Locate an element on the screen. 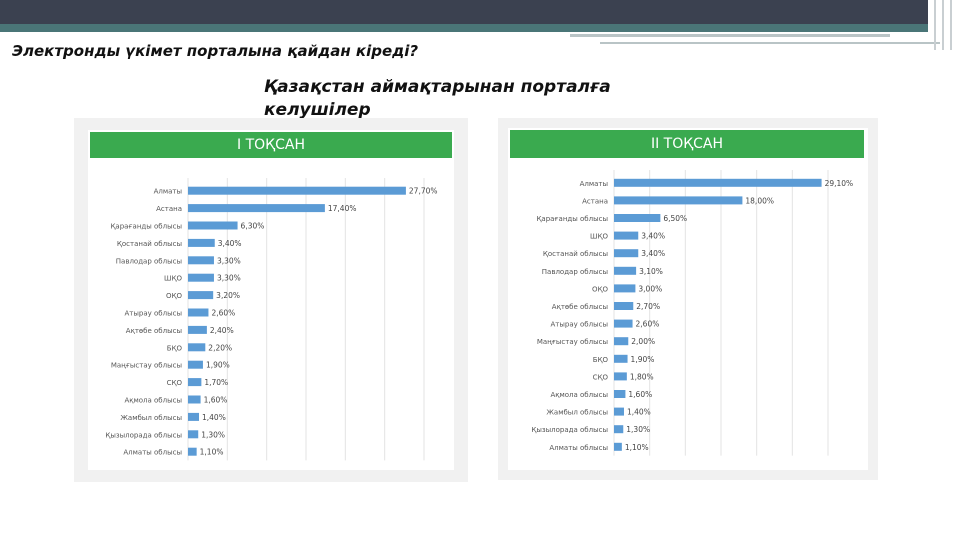 This screenshot has height=540, width=960. data-label: 3,30% is located at coordinates (229, 278).